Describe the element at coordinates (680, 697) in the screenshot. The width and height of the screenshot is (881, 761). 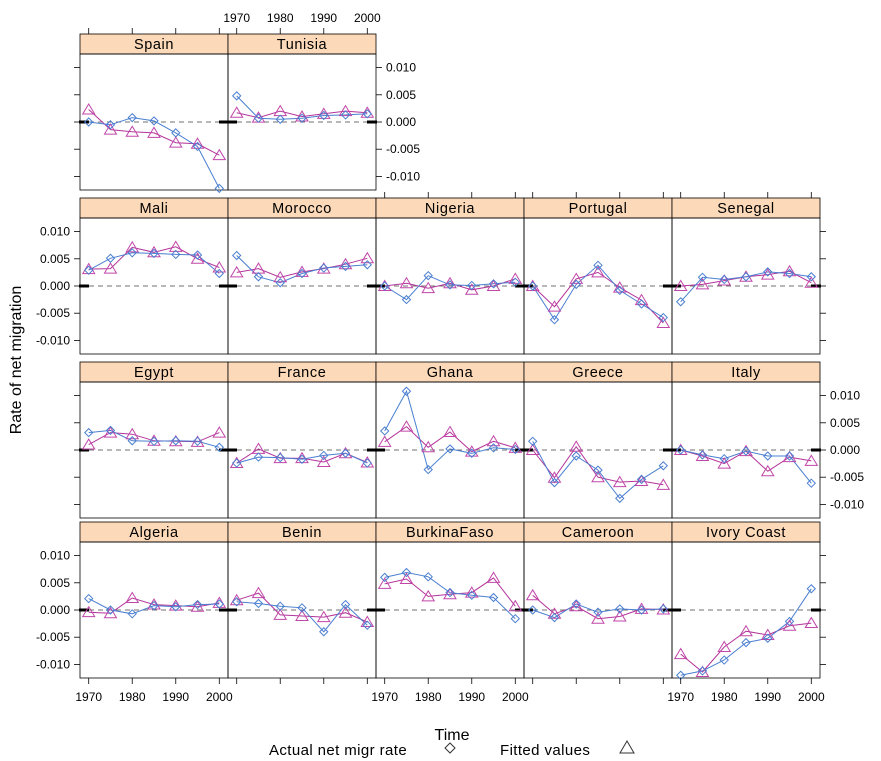
I see `x-tick-label-bottom-ivory-coast-0: 1970` at that location.